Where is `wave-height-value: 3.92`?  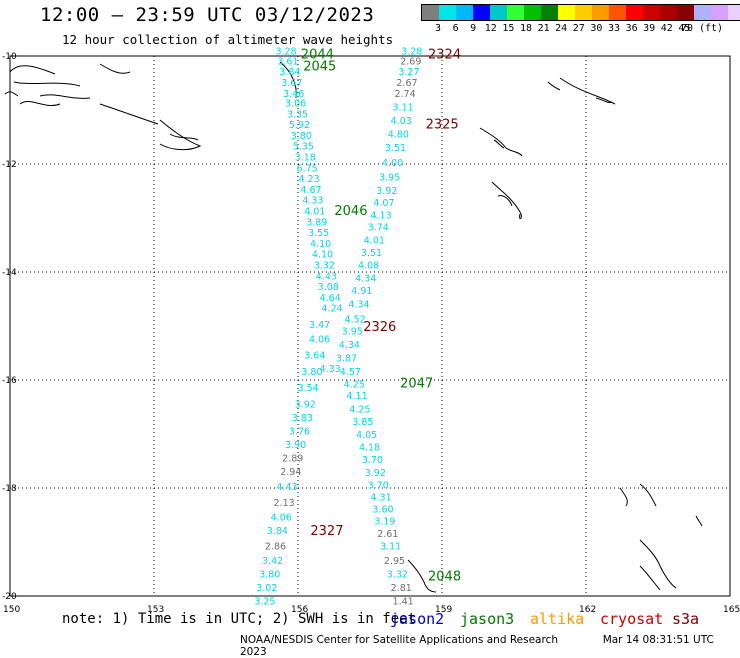
wave-height-value: 3.92 is located at coordinates (305, 404).